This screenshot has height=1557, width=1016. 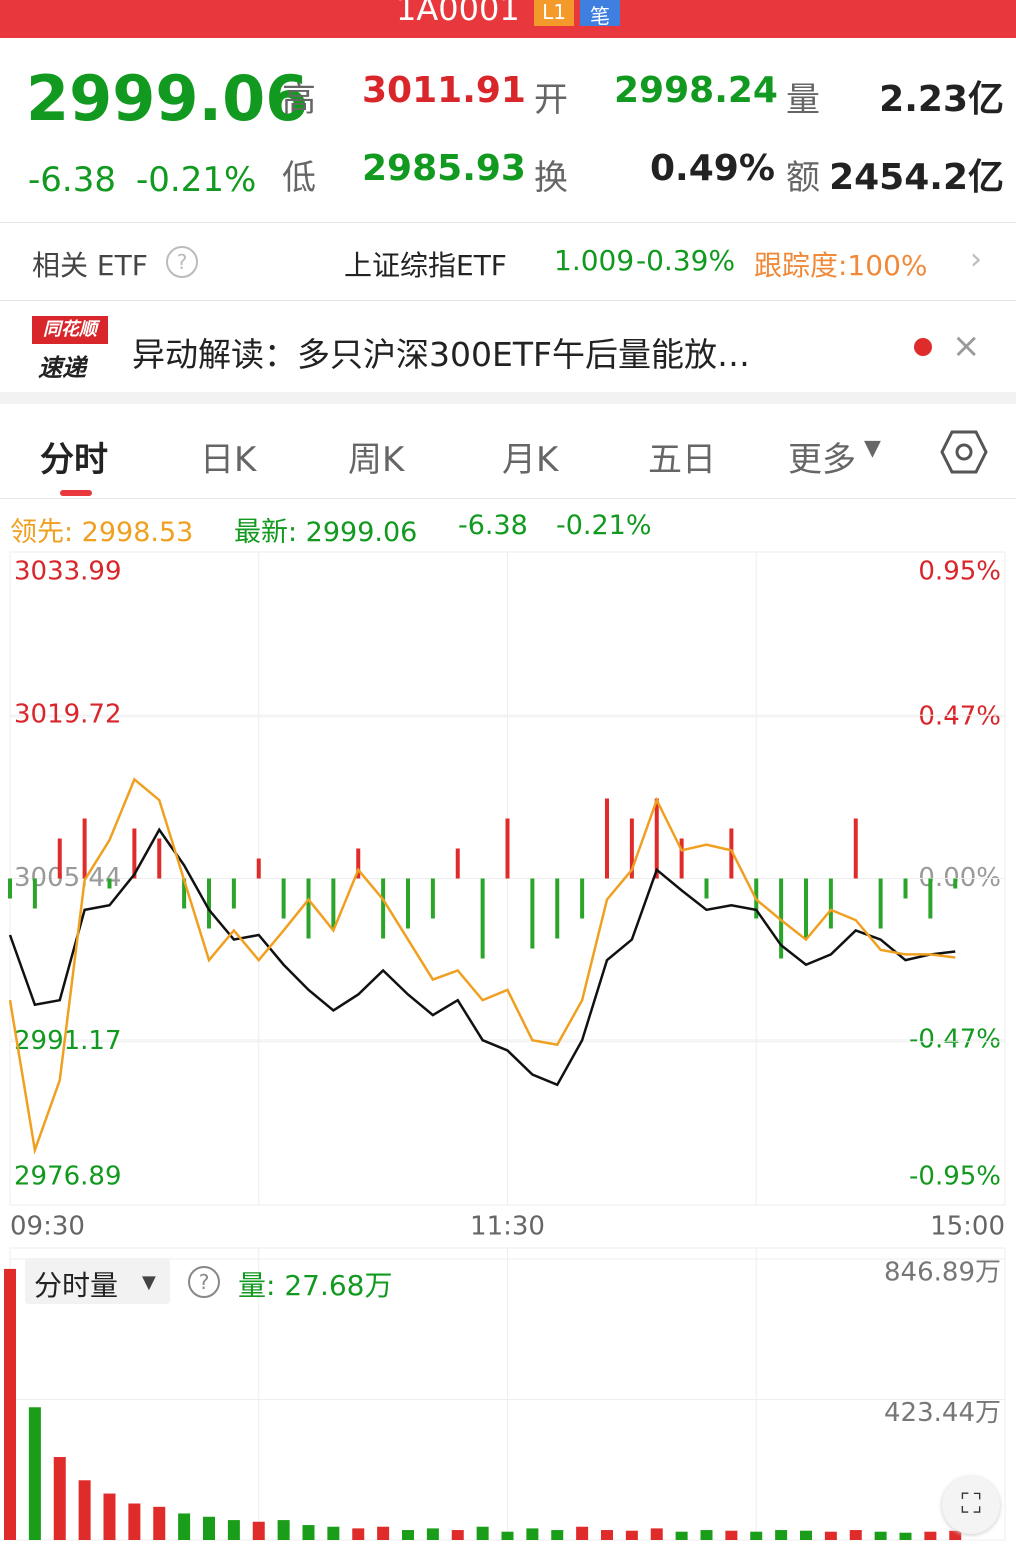 I want to click on vol-selector, so click(x=97, y=1281).